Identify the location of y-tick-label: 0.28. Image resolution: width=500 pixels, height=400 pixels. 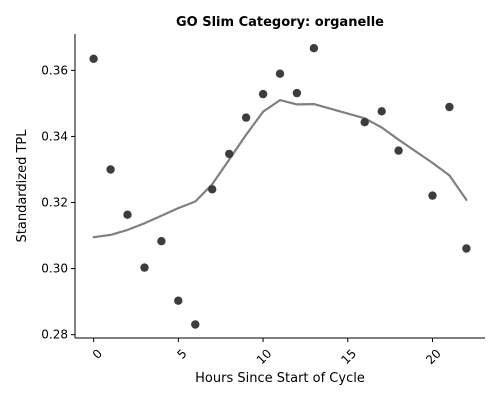
(54, 335).